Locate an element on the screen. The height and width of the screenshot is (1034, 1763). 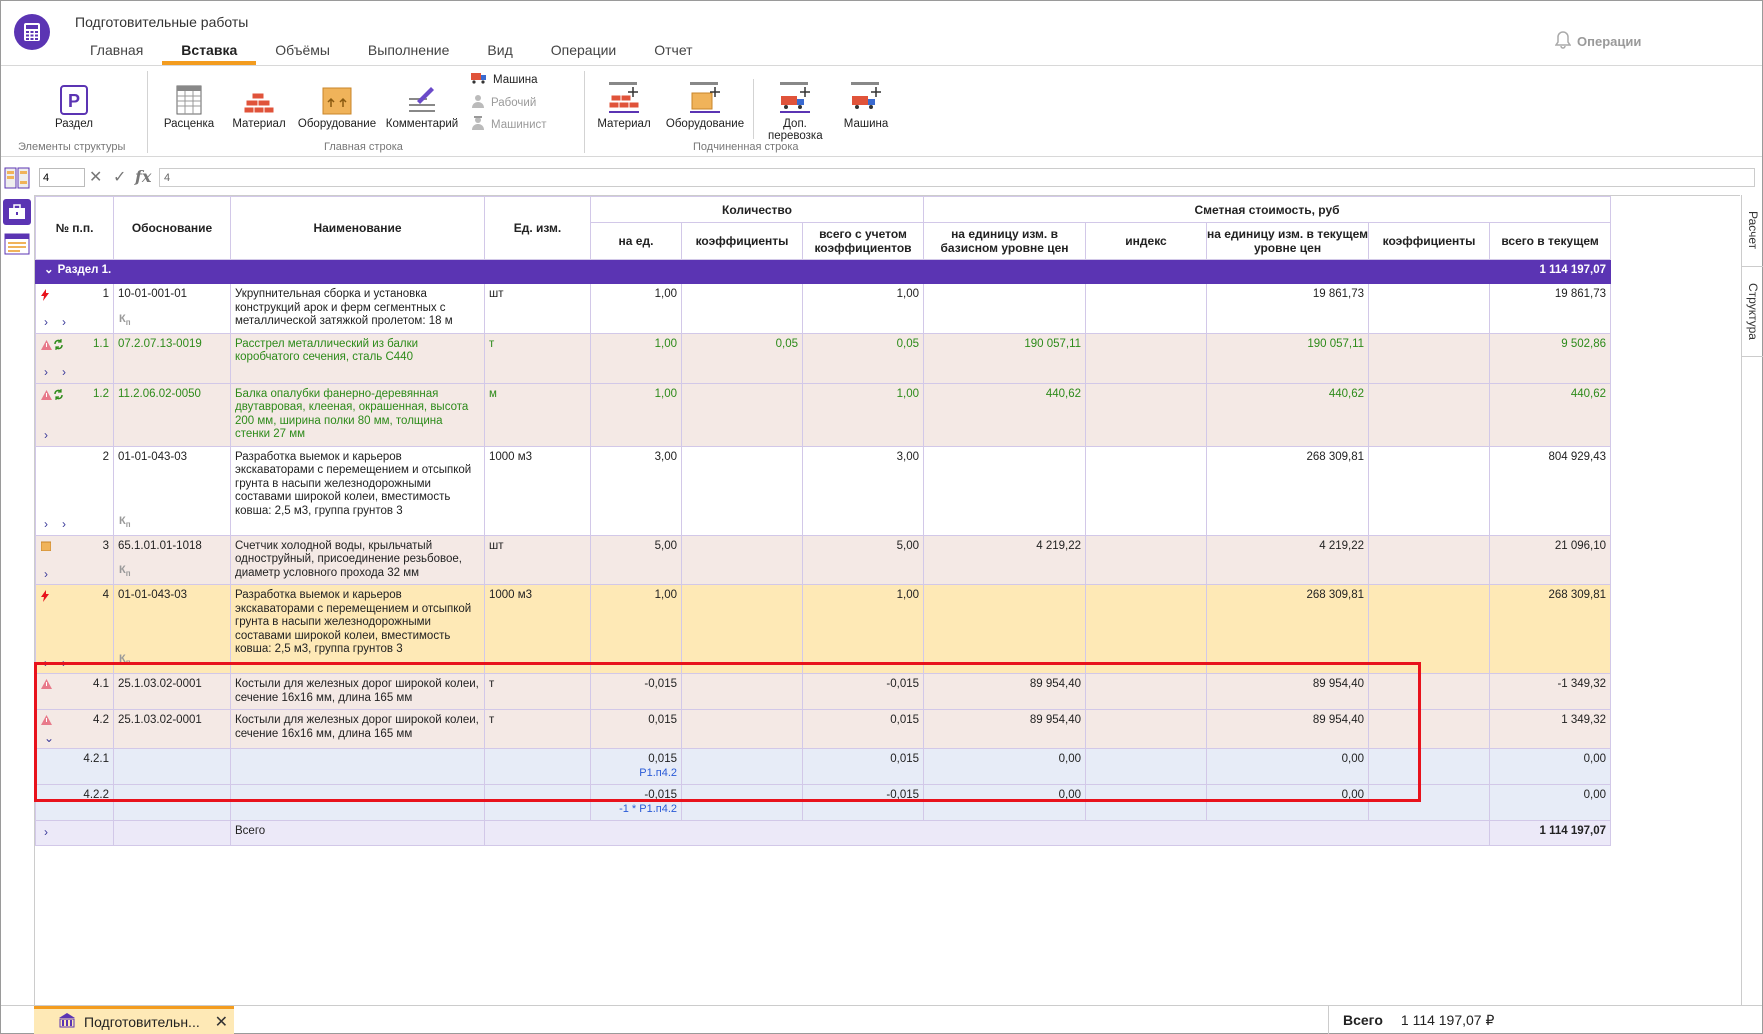
cost-base-cell: 440,62 is located at coordinates (1005, 414).